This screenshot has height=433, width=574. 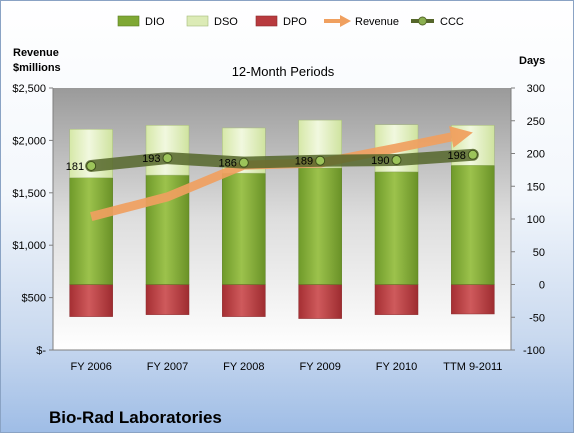 I want to click on right-tick-label: 100, so click(x=536, y=220).